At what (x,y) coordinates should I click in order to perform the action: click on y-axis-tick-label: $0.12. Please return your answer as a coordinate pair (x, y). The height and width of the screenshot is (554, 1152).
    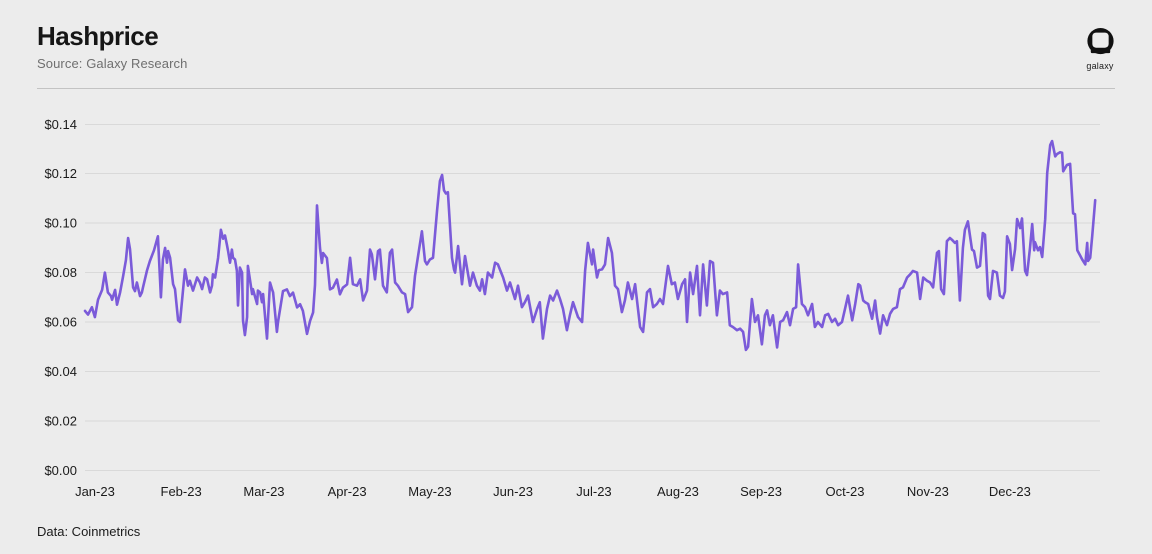
    Looking at the image, I should click on (60, 173).